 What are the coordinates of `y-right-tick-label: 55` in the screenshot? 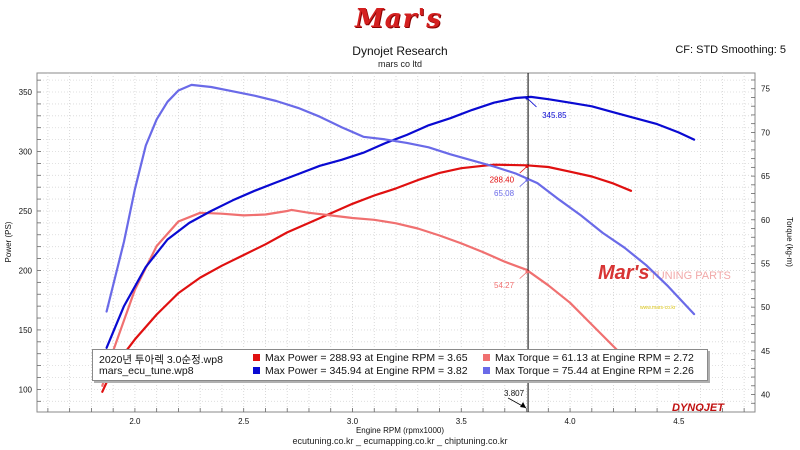 It's located at (765, 263).